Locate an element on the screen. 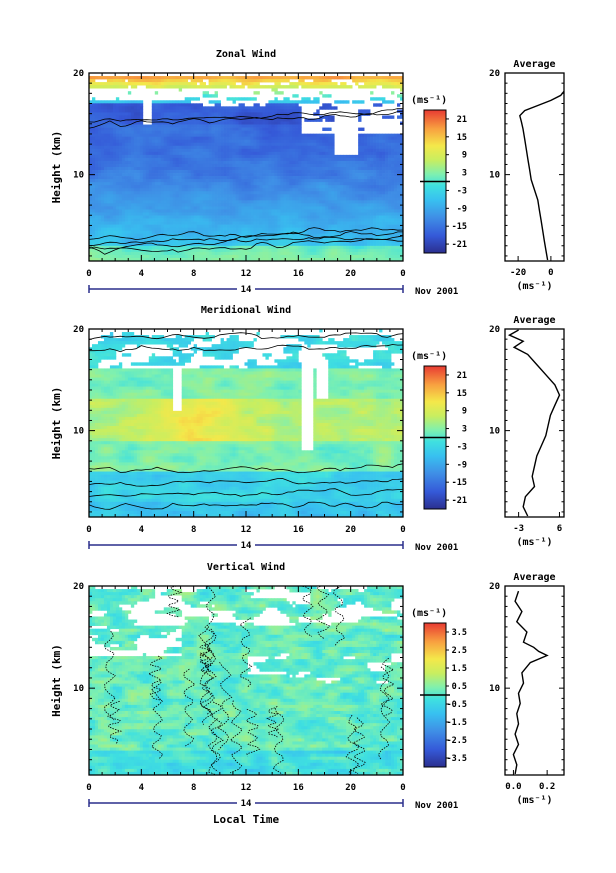 This screenshot has height=873, width=616. colorbar-tick-label: 3.5 is located at coordinates (459, 633).